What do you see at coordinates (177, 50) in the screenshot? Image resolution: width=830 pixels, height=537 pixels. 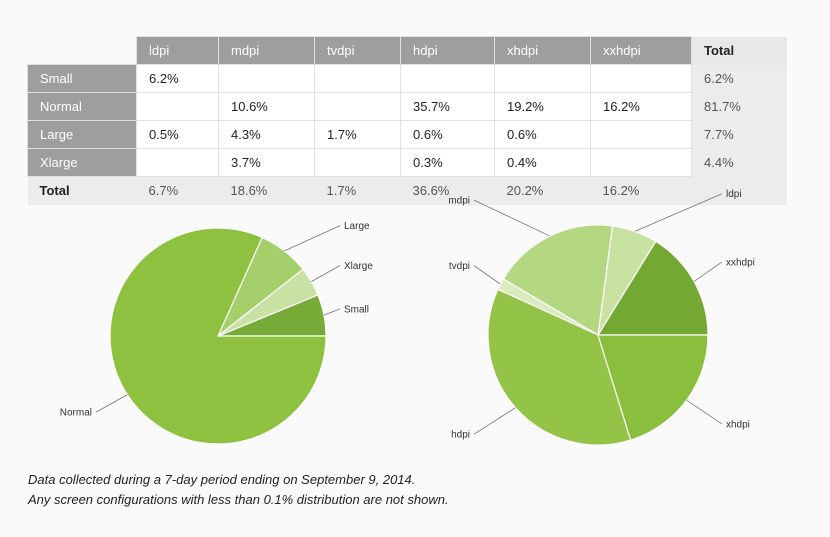 I see `column-header: ldpi` at bounding box center [177, 50].